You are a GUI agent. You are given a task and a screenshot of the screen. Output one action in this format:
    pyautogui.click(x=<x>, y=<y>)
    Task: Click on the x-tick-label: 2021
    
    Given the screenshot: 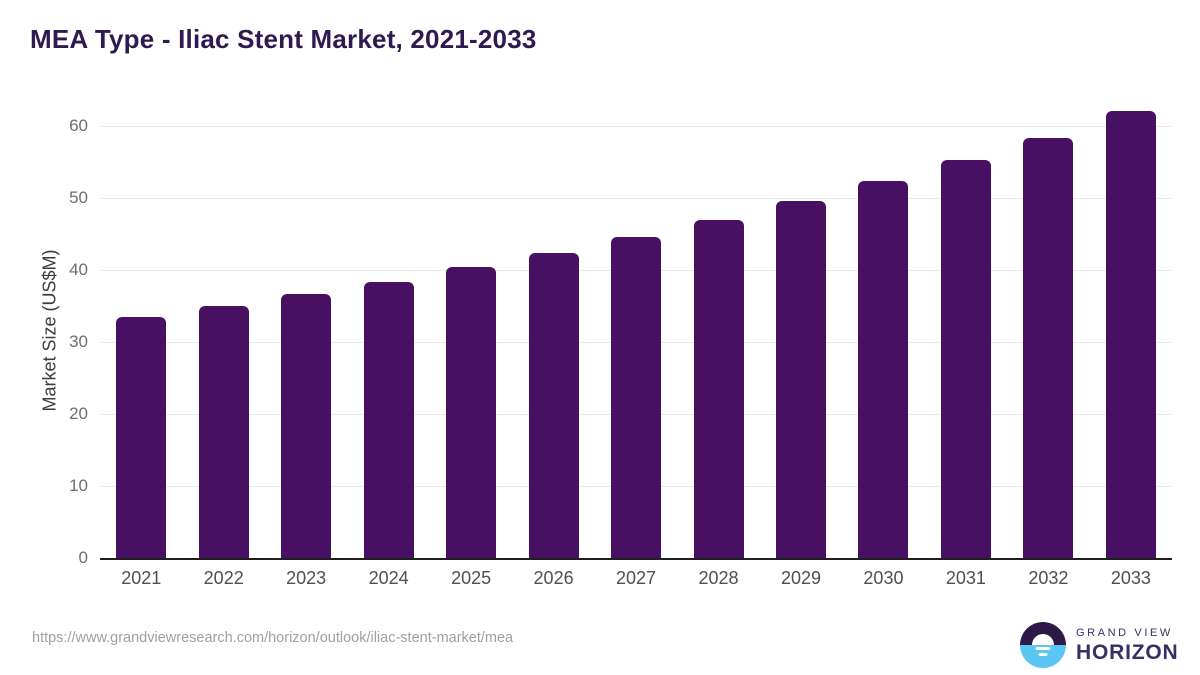 What is the action you would take?
    pyautogui.click(x=141, y=578)
    